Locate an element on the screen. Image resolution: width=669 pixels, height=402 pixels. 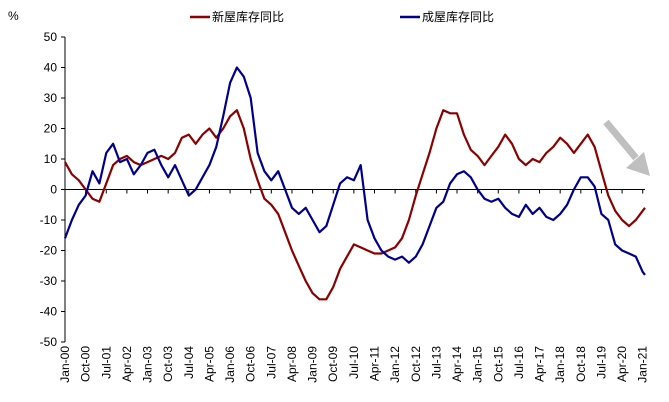
x-tick-label: Jan-21 is located at coordinates (643, 364).